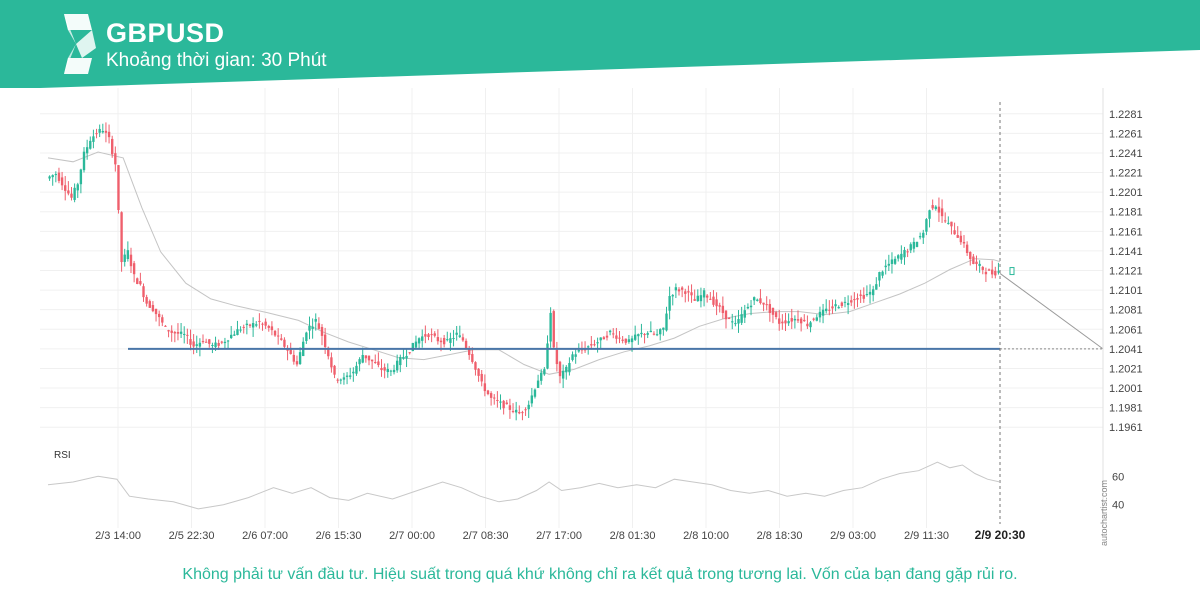  I want to click on price-axis-tick-label: 1.2241, so click(1126, 154).